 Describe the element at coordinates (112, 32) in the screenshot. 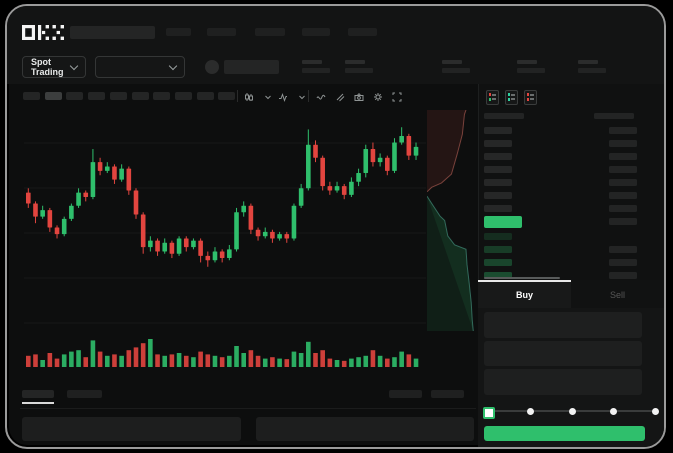

I see `header-search-placeholder` at that location.